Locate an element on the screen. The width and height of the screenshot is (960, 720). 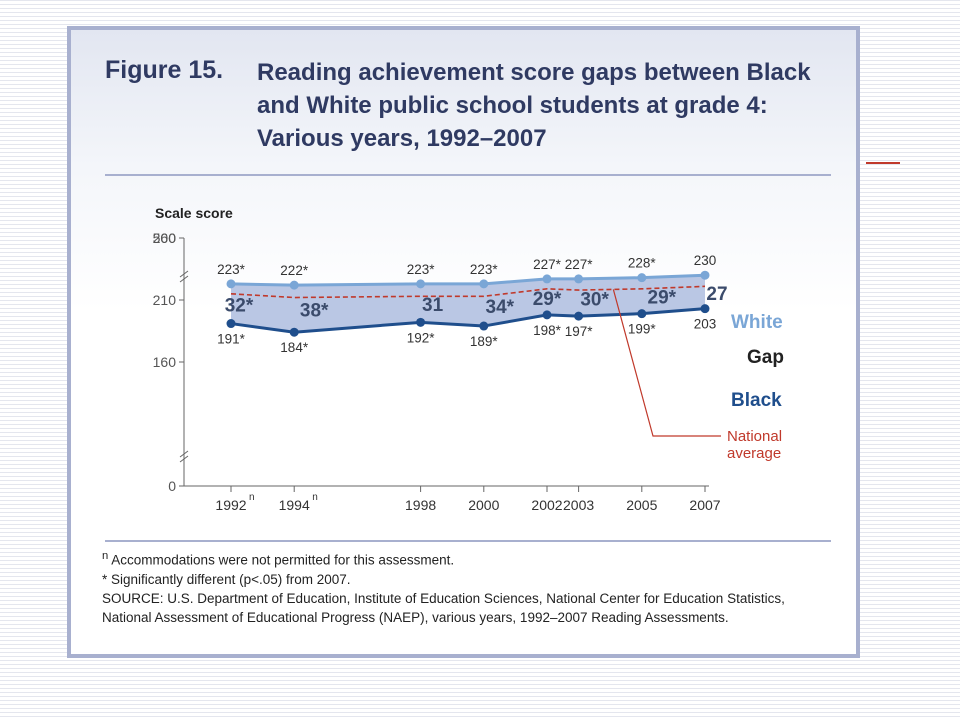
y-tick-label-260: 260 is located at coordinates (165, 238).